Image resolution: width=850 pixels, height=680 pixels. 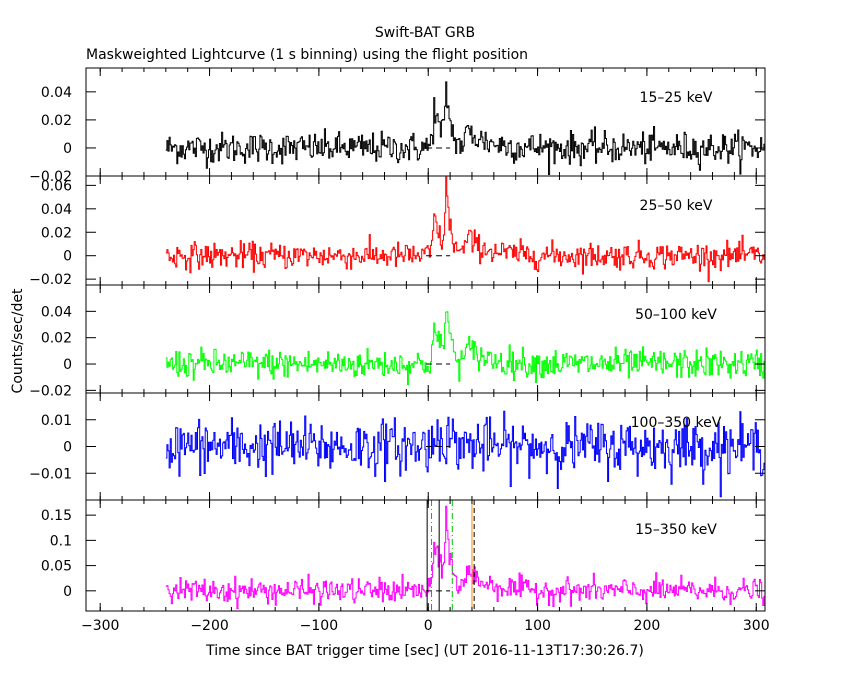 What do you see at coordinates (319, 626) in the screenshot?
I see `x-tick-label: −100` at bounding box center [319, 626].